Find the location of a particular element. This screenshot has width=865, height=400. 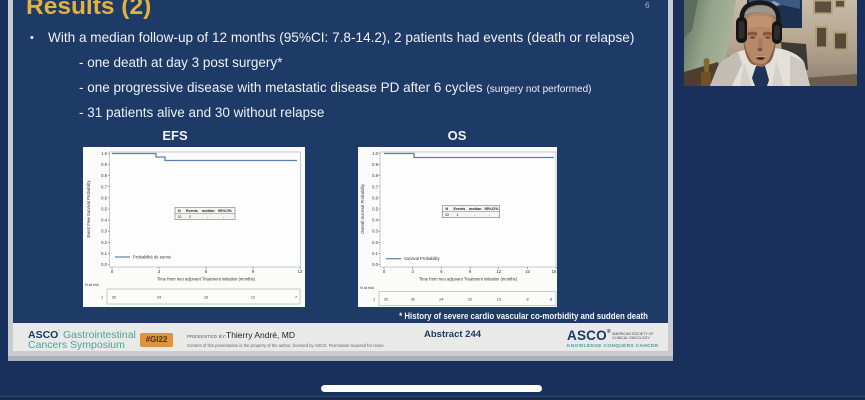

svg-text: 30 is located at coordinates (413, 300).